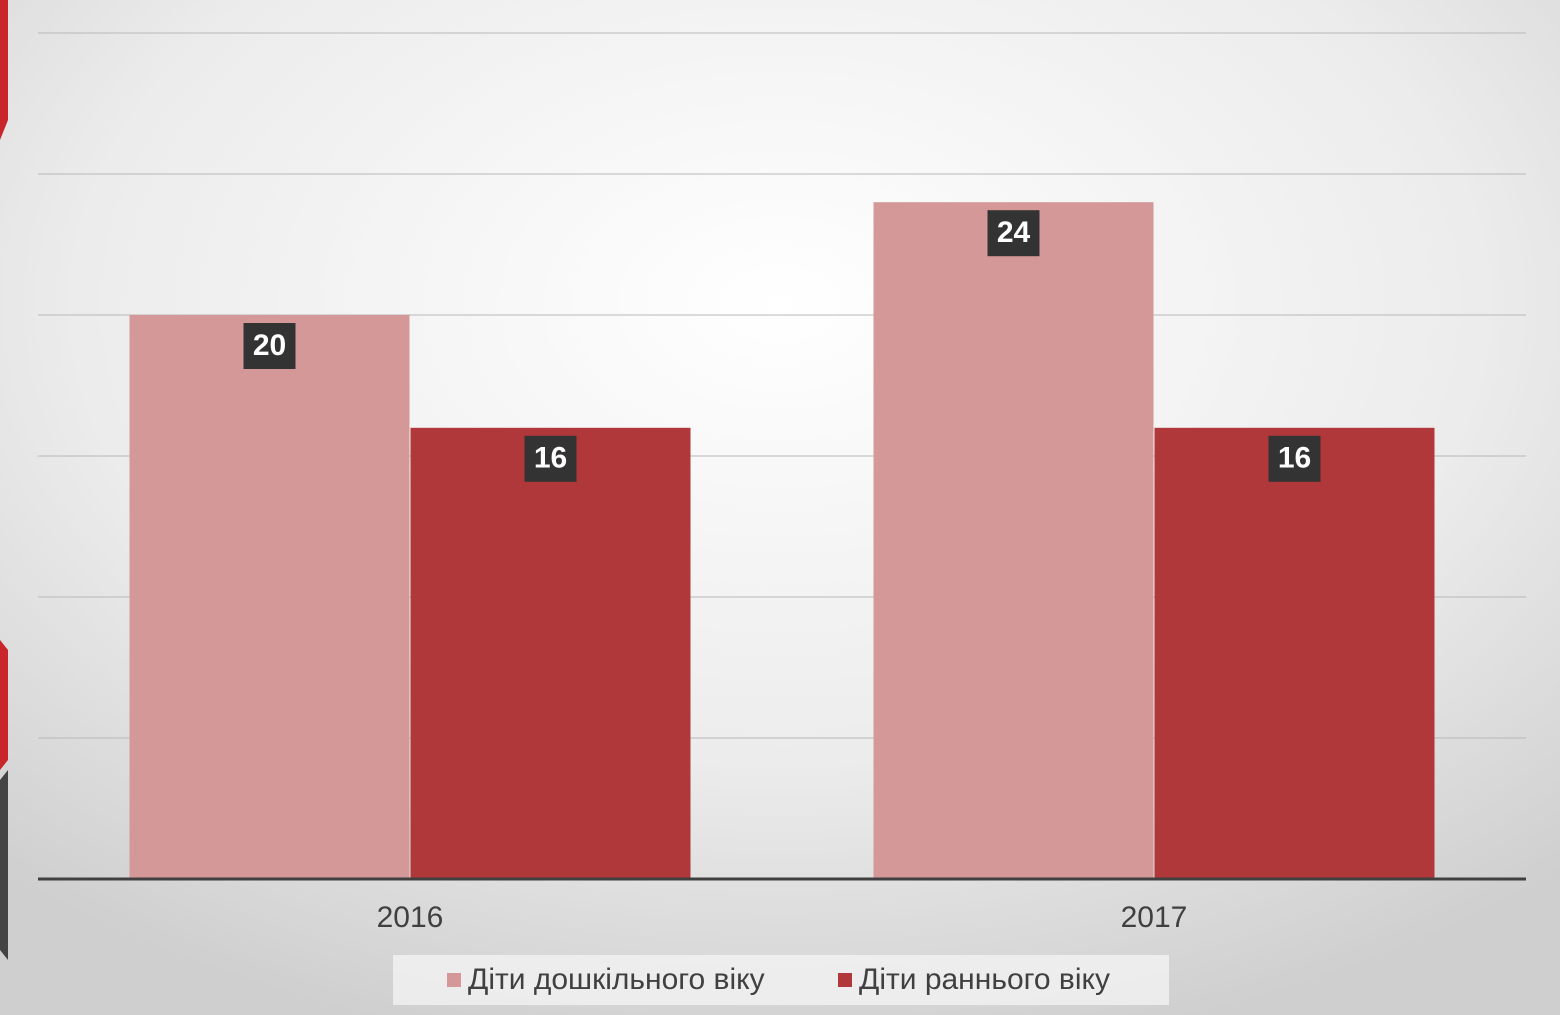  What do you see at coordinates (410, 917) in the screenshot?
I see `x-tick-label: 2016` at bounding box center [410, 917].